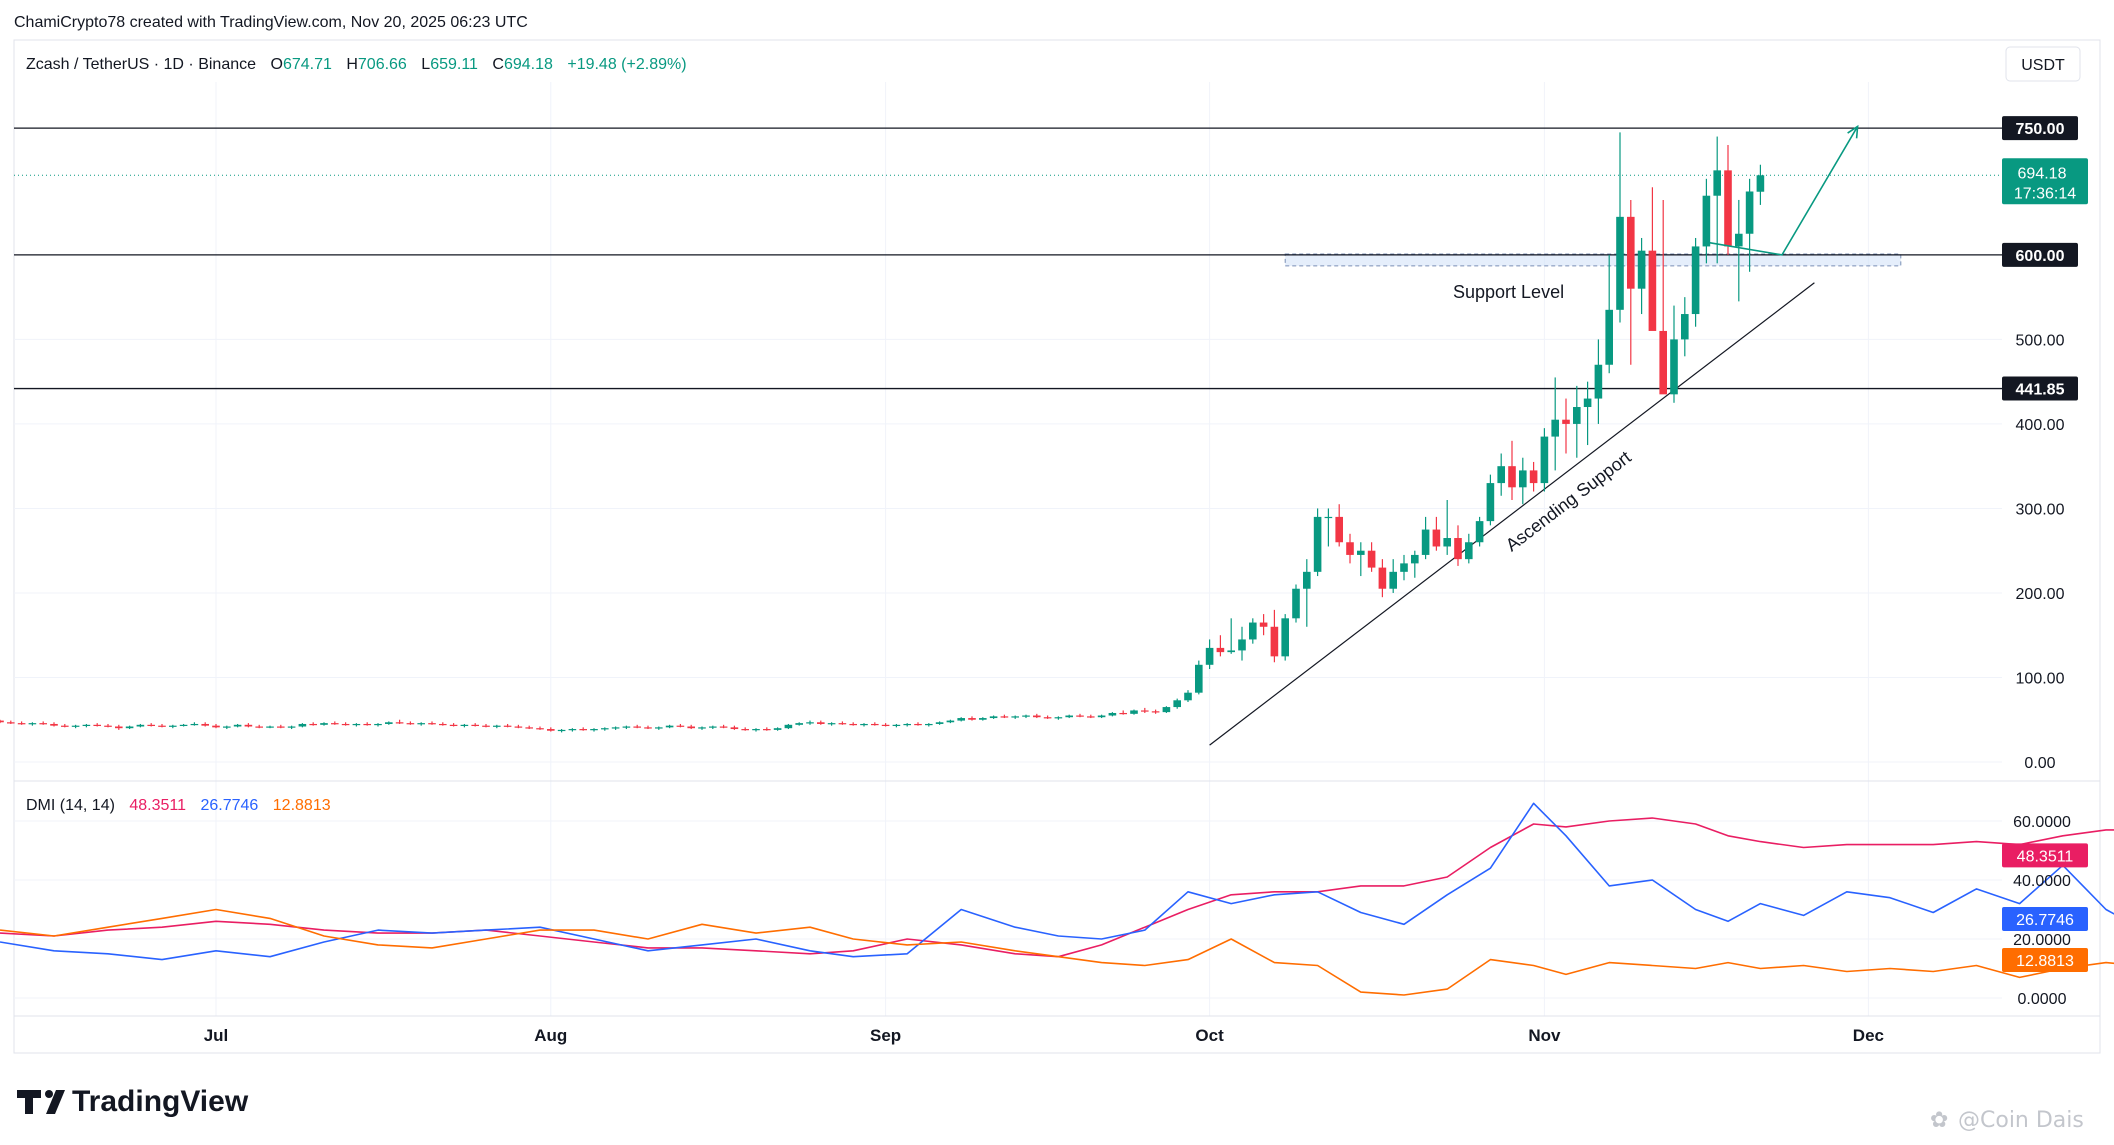 The height and width of the screenshot is (1145, 2114). I want to click on currency-button: USDT, so click(2043, 64).